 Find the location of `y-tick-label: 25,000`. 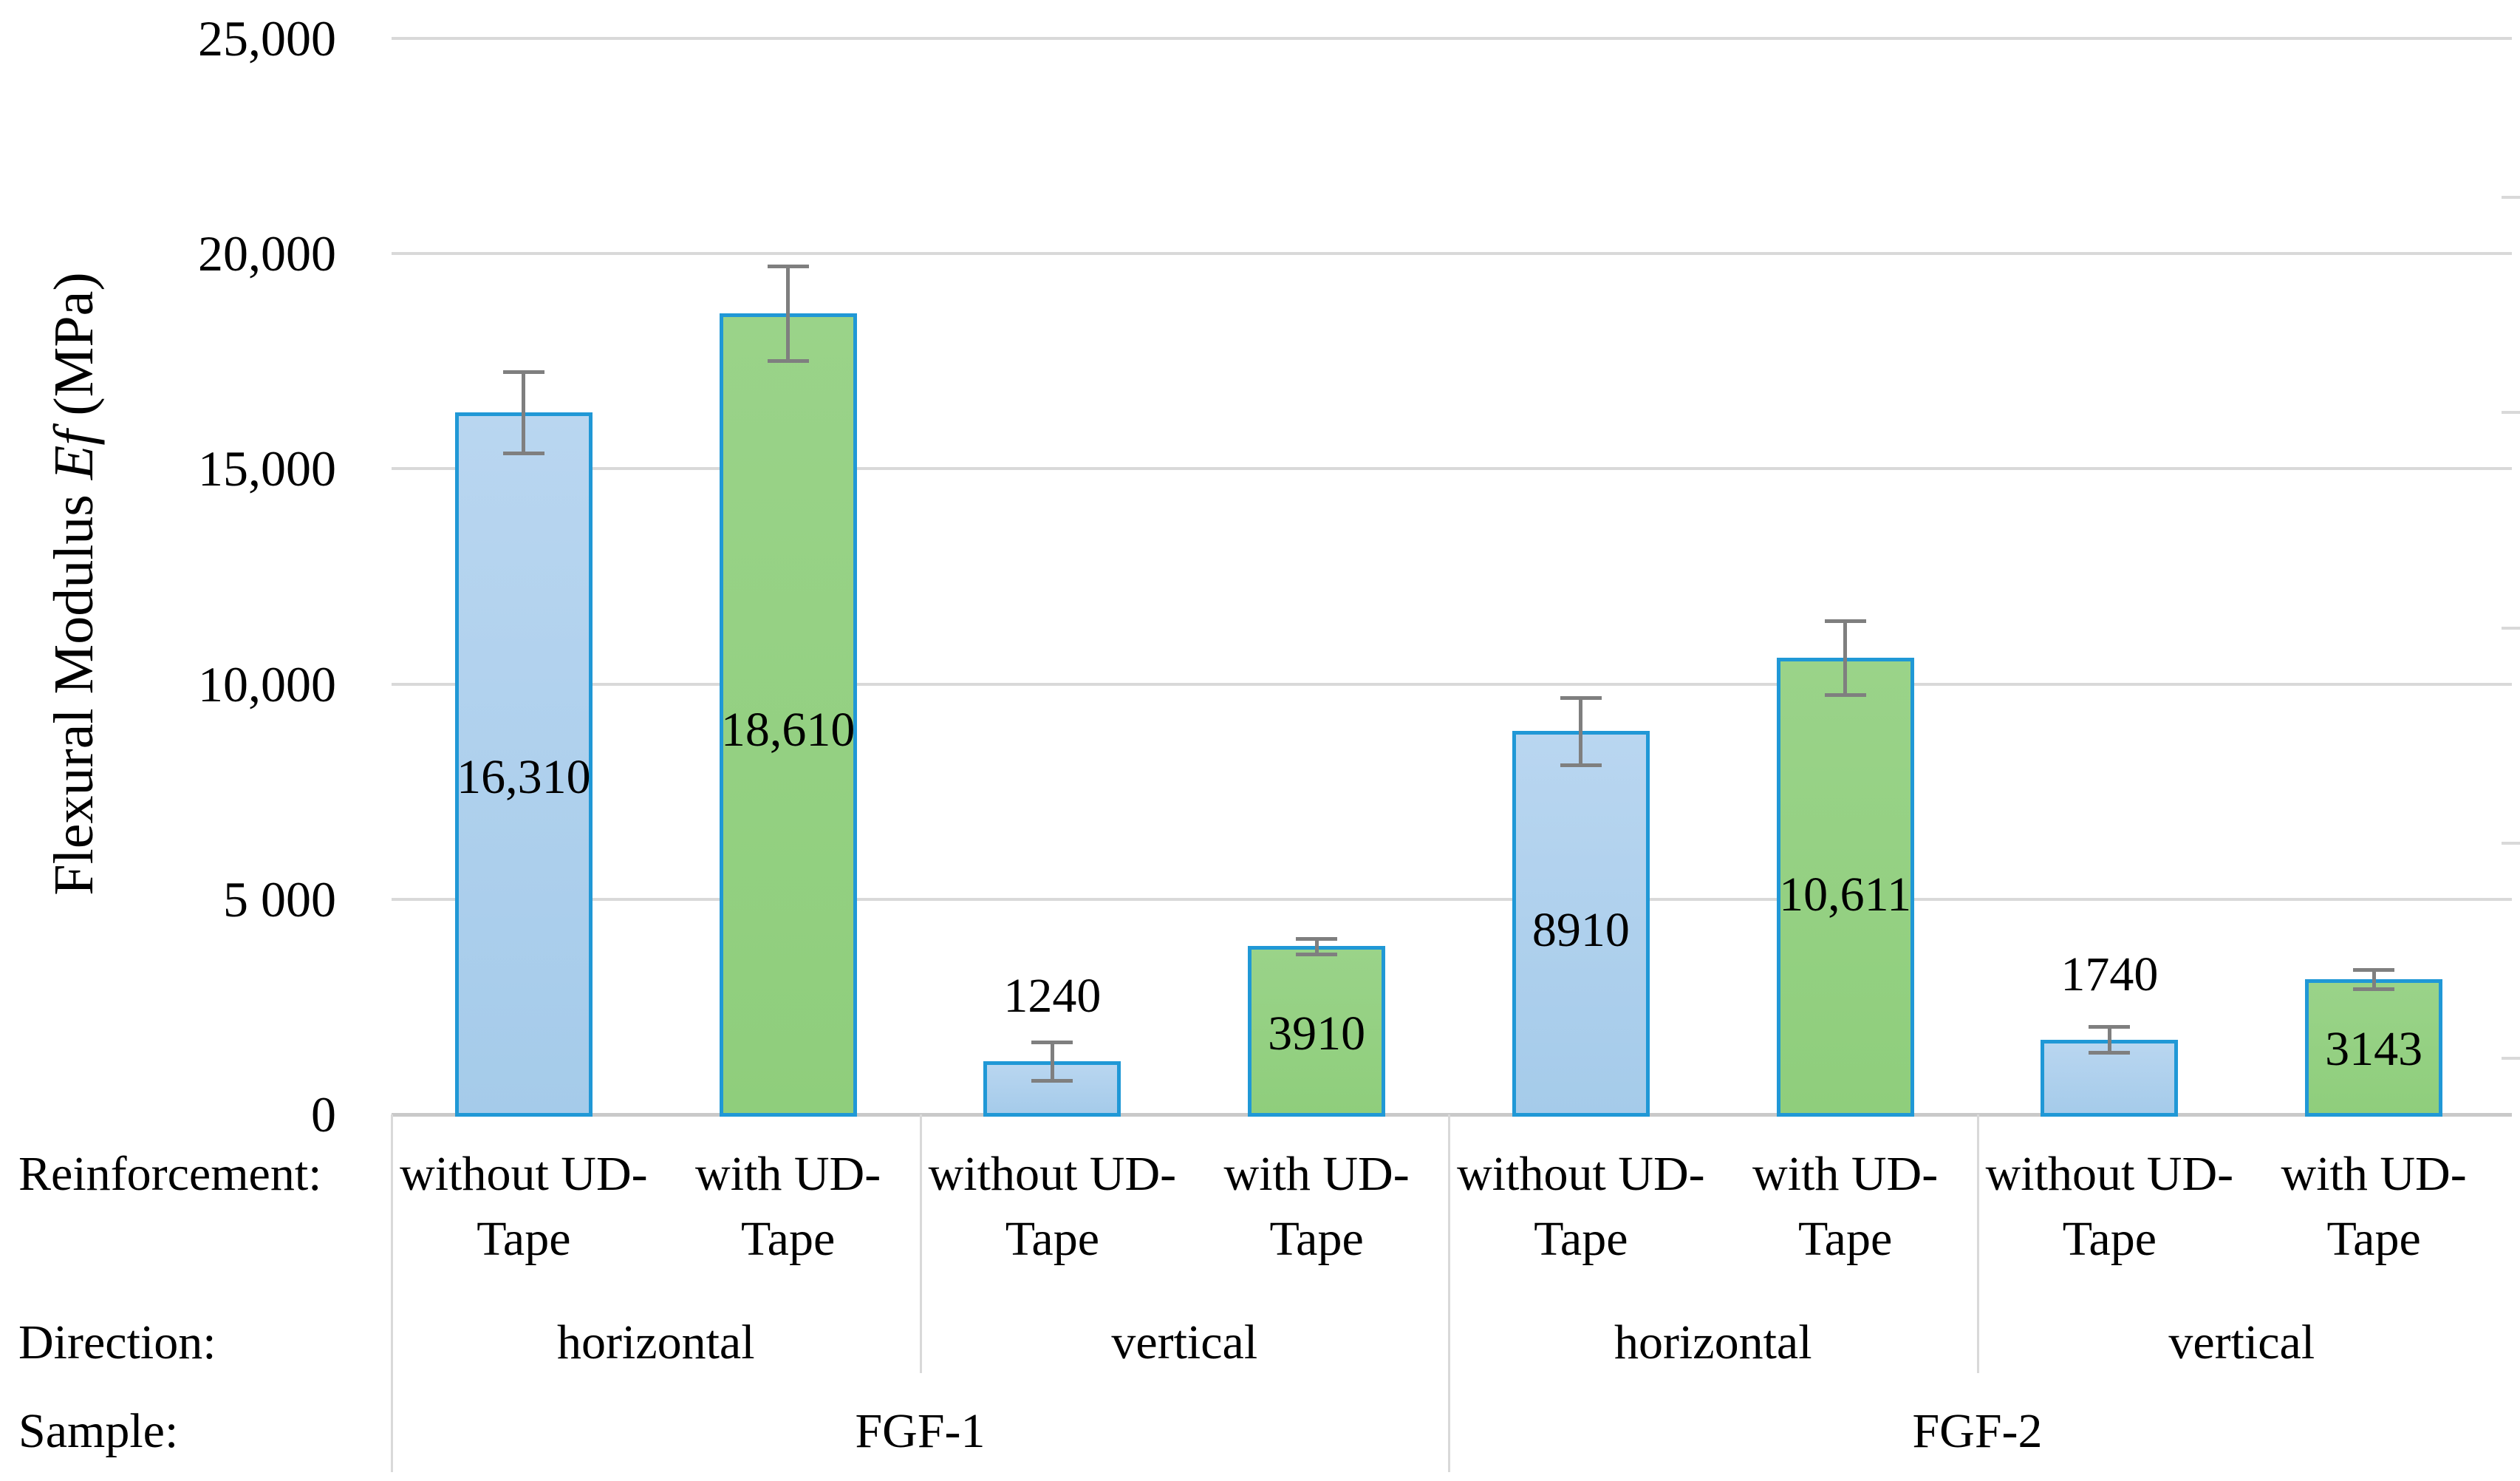

y-tick-label: 25,000 is located at coordinates (267, 38).